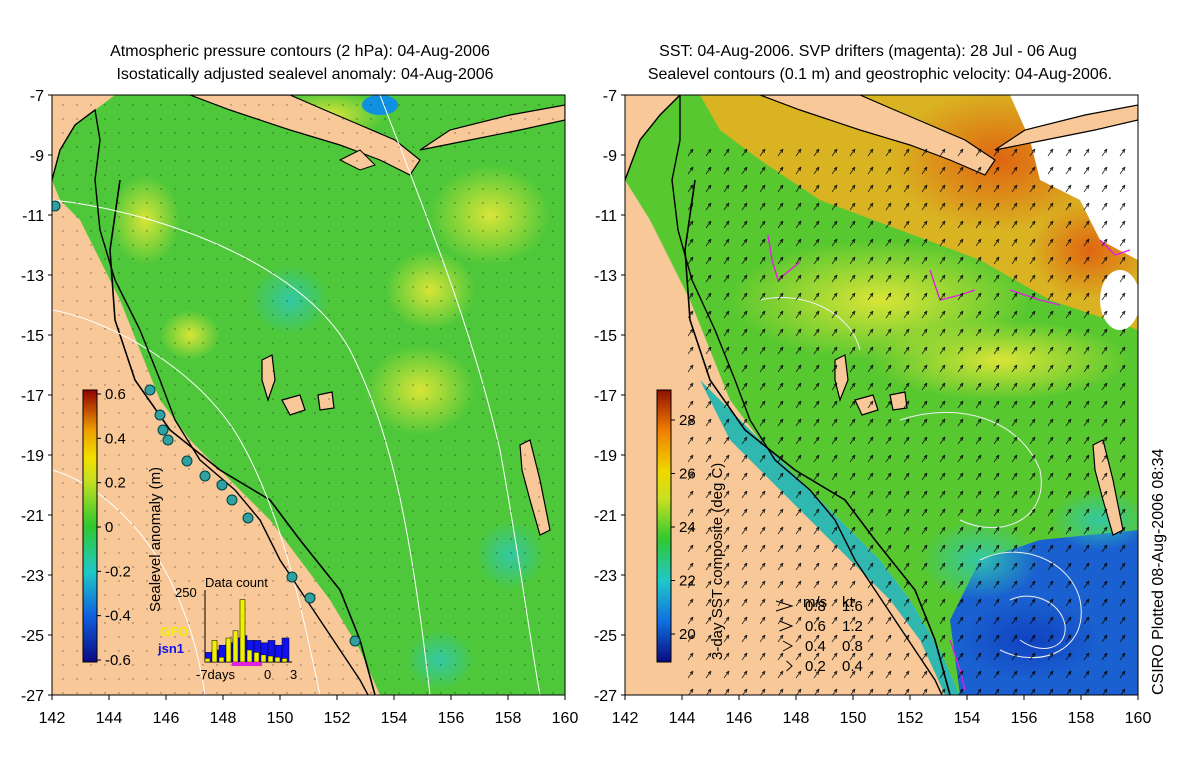 The image size is (1200, 780). I want to click on right-colorbar: 28 26 24 22 20 3-day SST composite (deg C), so click(691, 526).